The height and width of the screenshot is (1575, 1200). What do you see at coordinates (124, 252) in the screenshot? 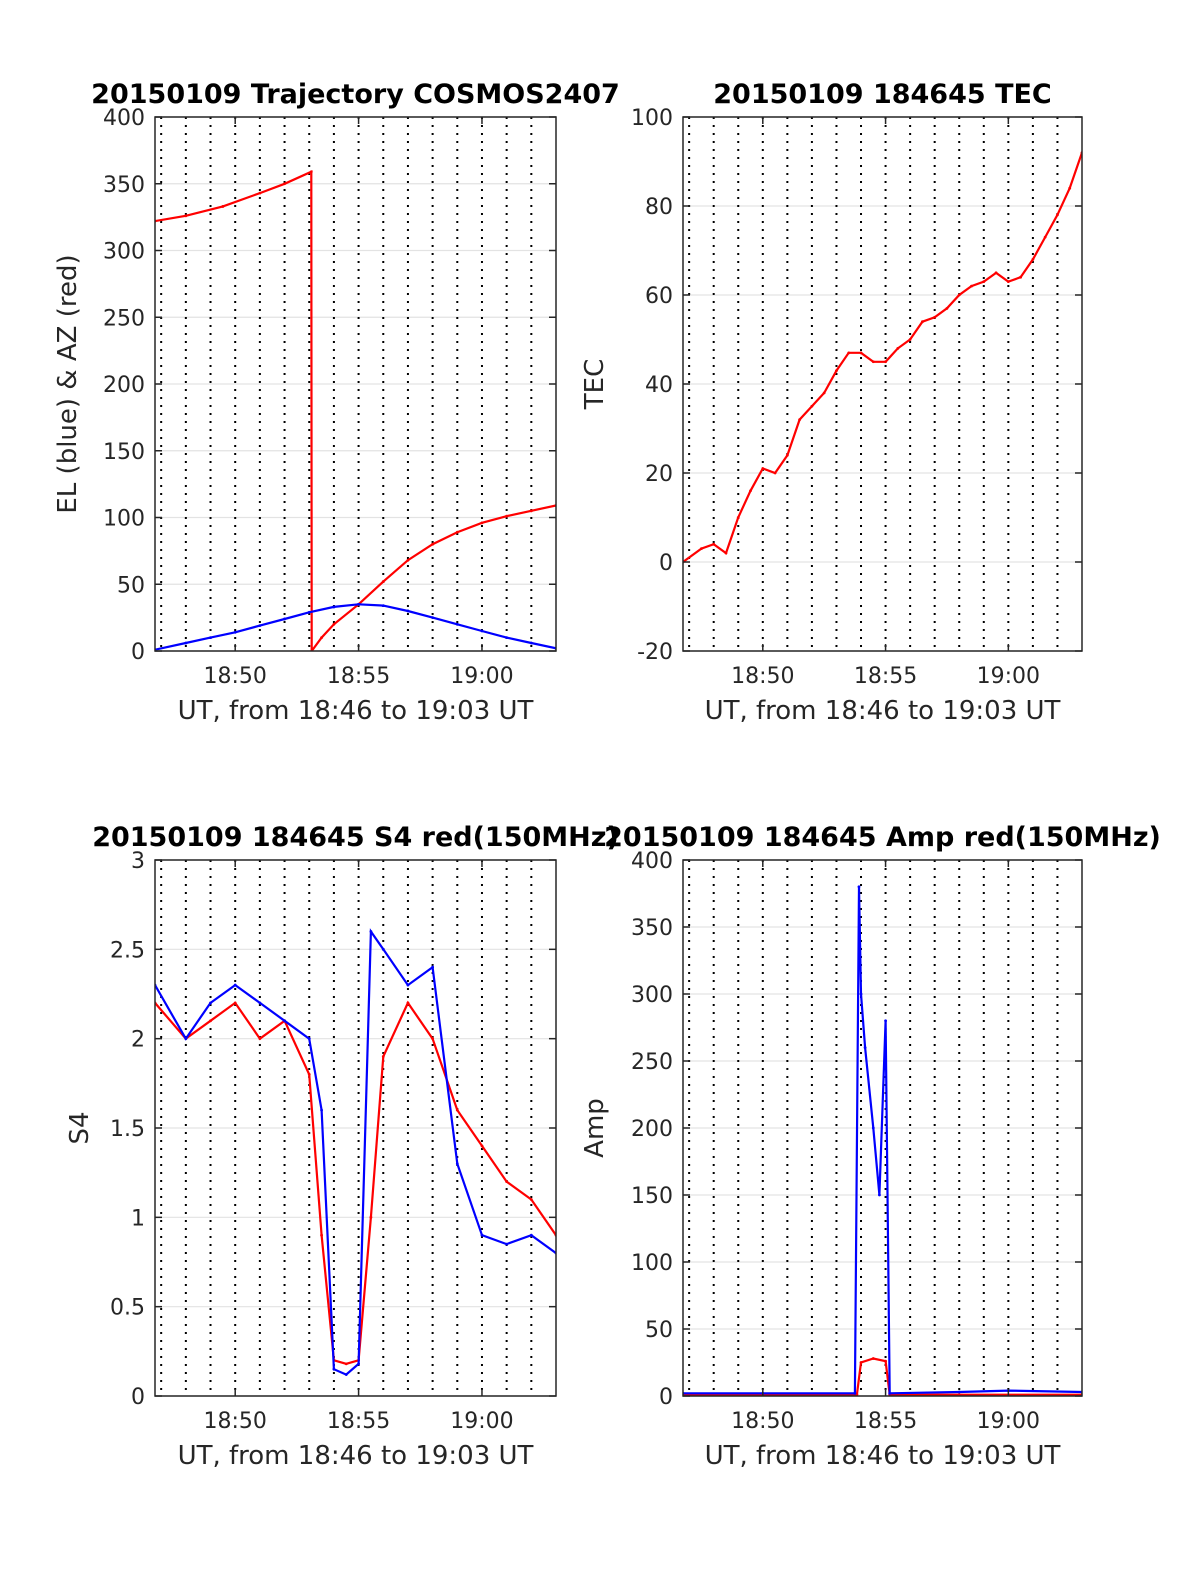
I see `y-tick-label: 300` at bounding box center [124, 252].